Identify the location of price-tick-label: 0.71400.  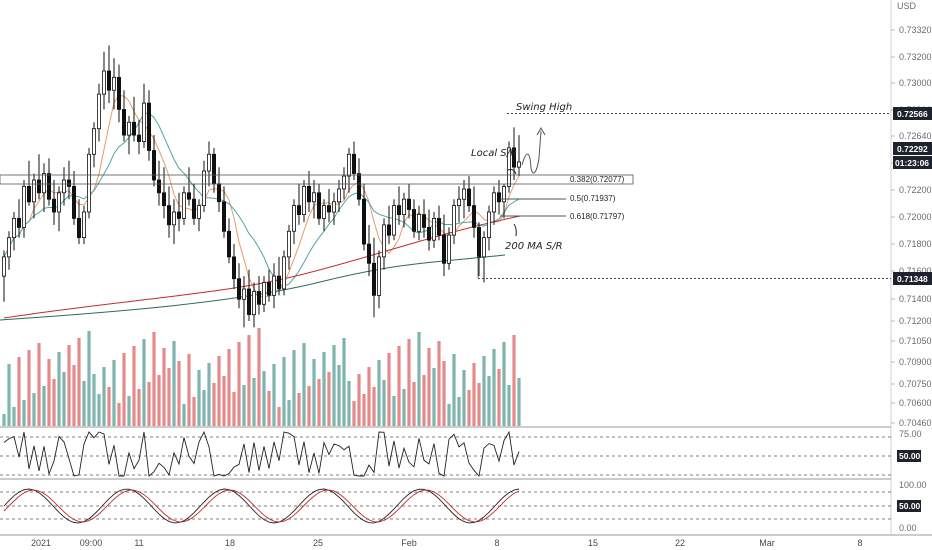
(915, 299).